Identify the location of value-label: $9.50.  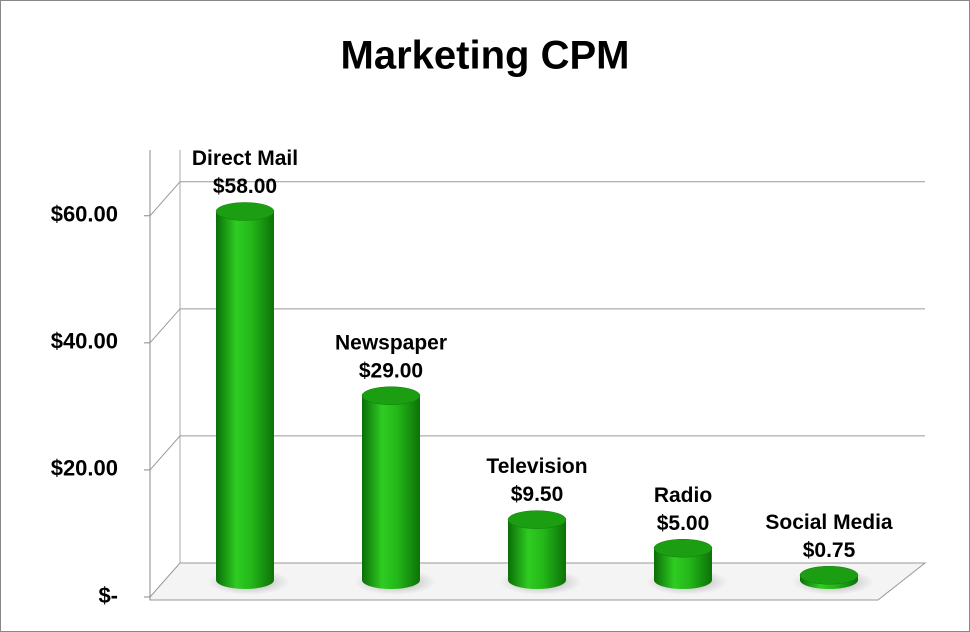
(537, 494).